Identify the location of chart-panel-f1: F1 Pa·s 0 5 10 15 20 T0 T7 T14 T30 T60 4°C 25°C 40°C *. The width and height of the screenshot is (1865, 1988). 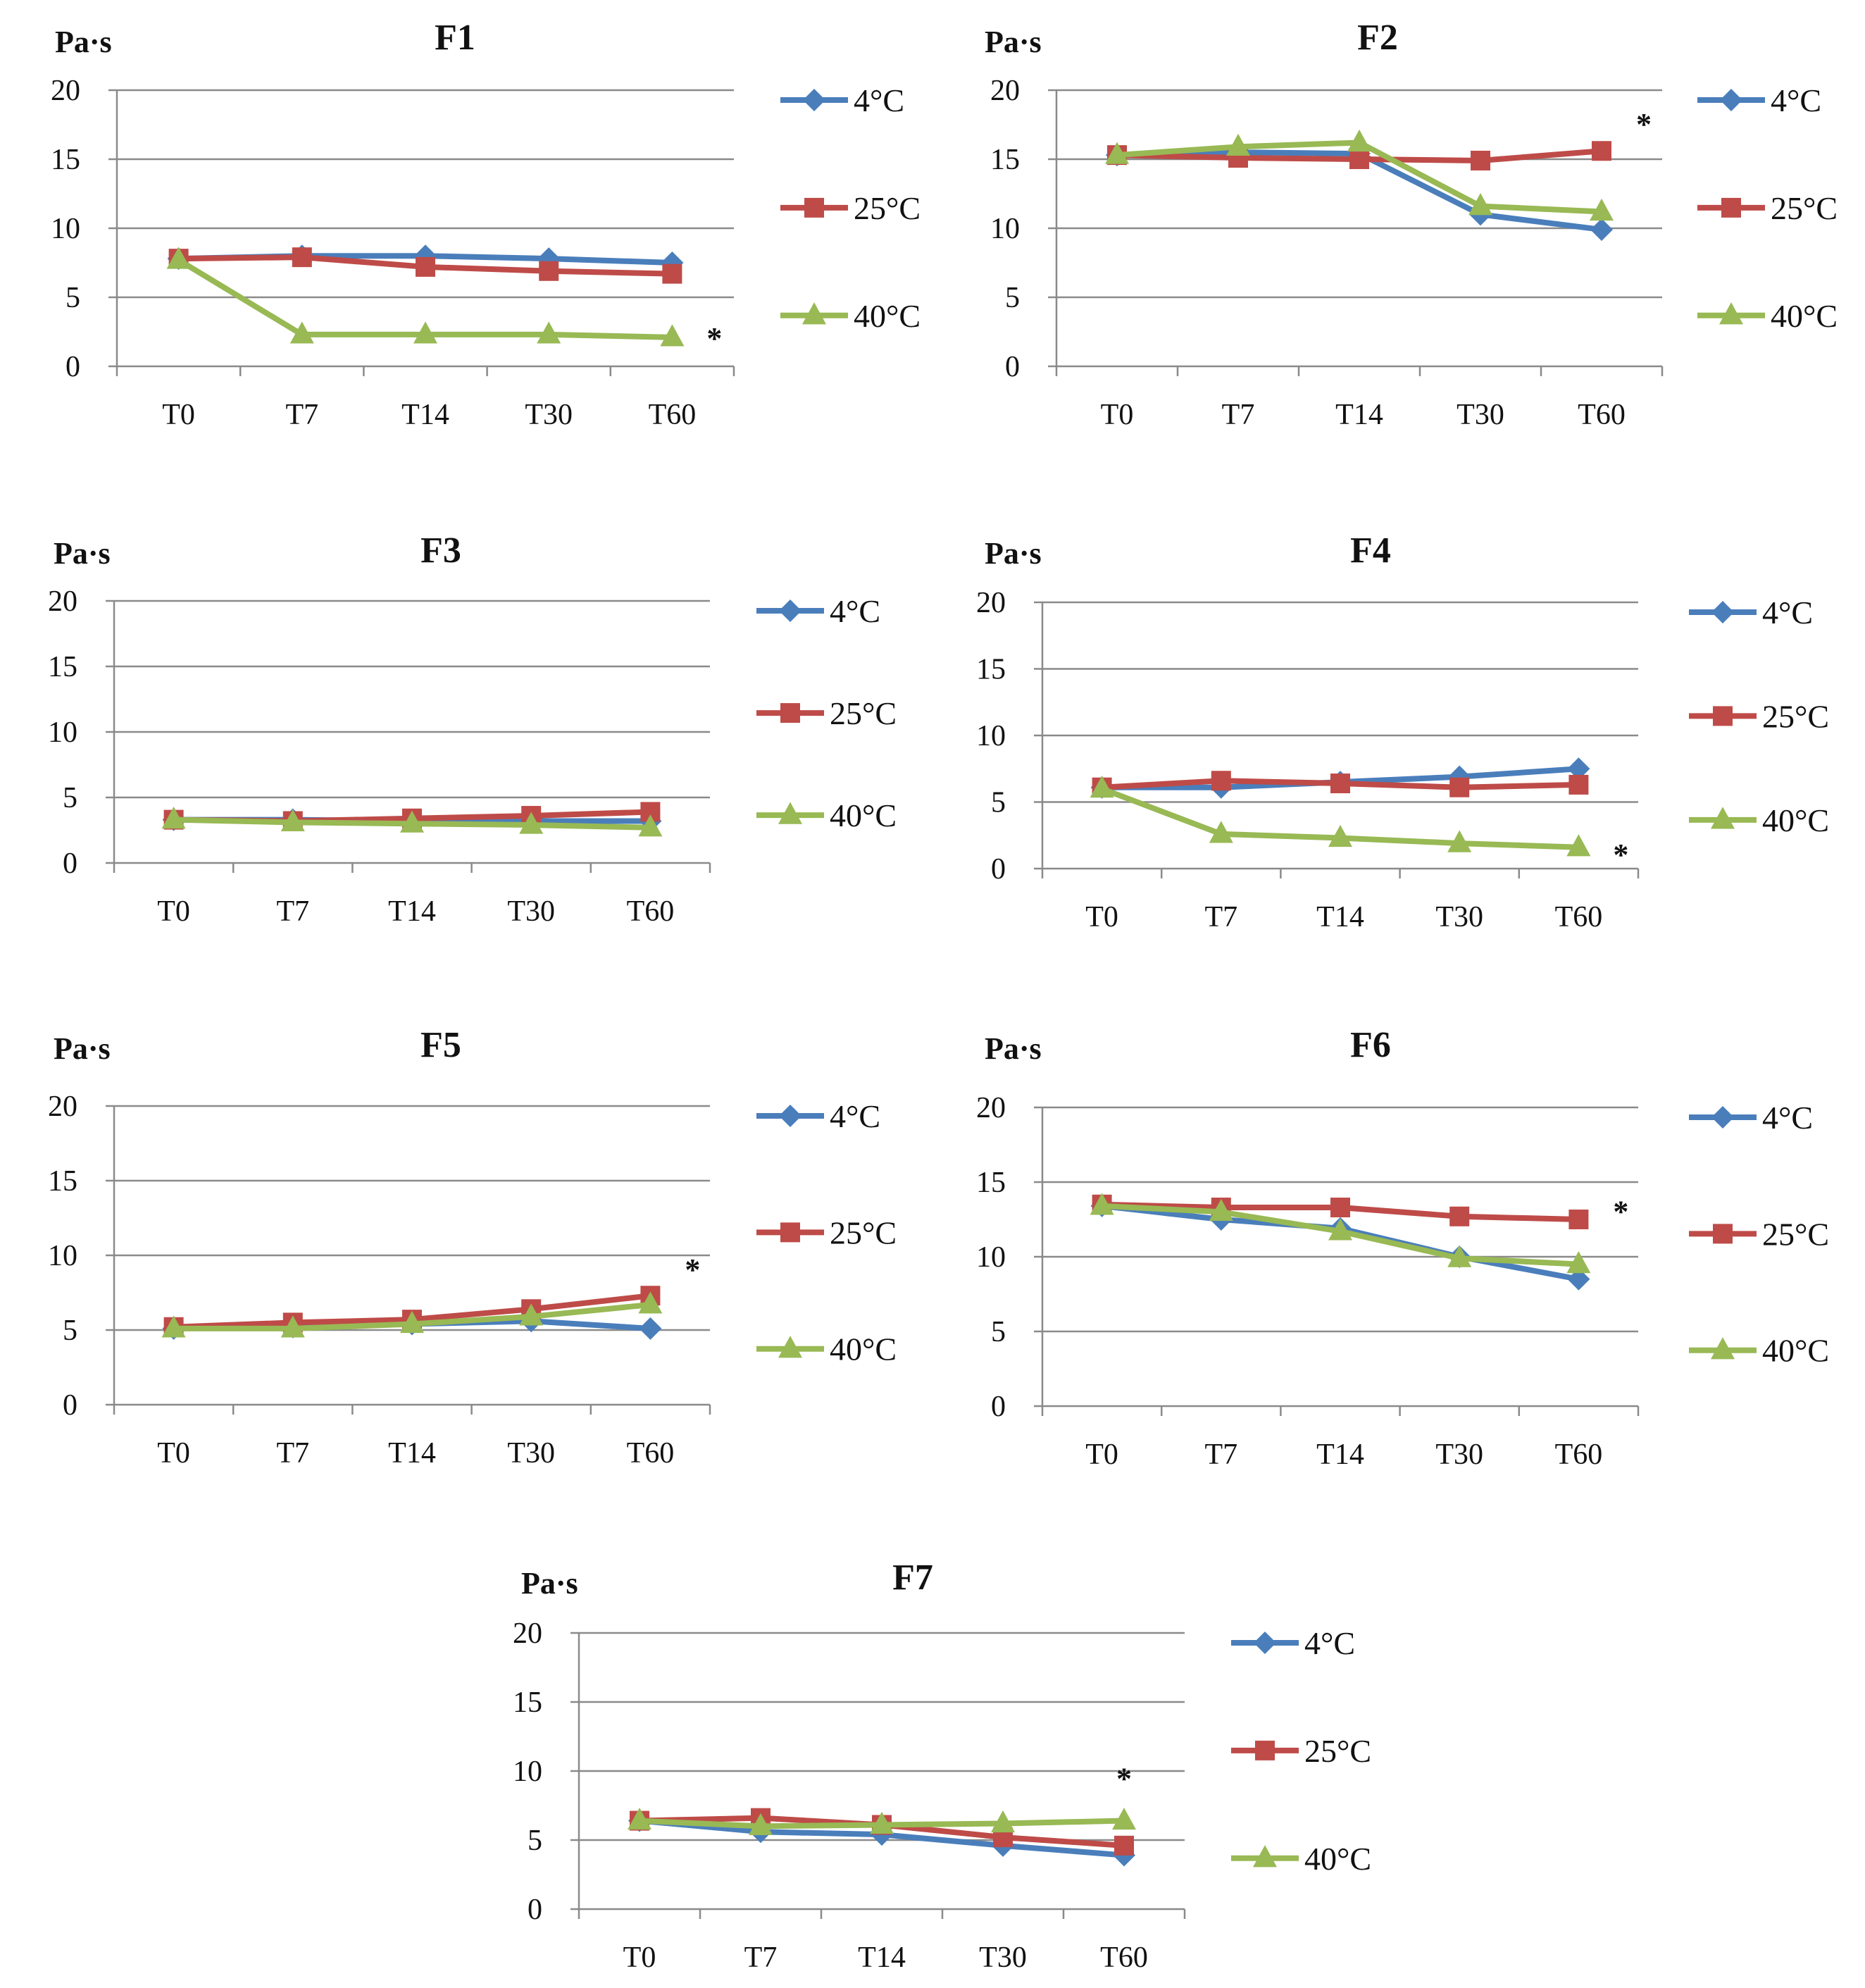
(486, 224).